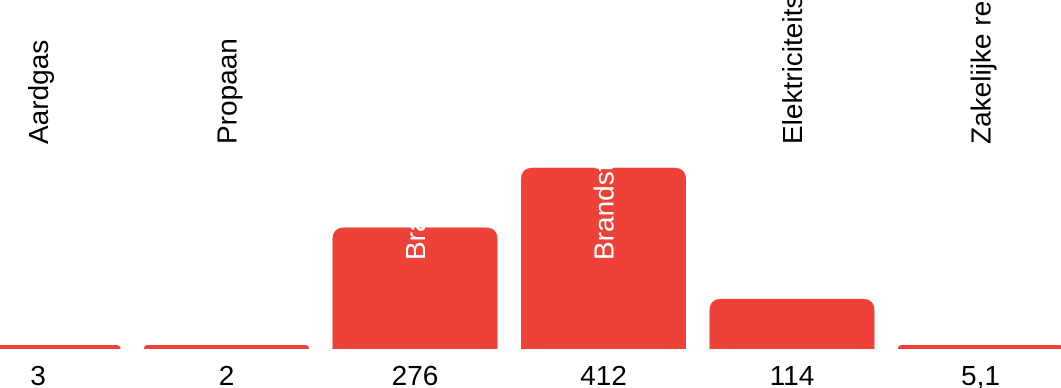 This screenshot has height=388, width=1061. I want to click on value-label-brandstof-materieel: 412, so click(603, 374).